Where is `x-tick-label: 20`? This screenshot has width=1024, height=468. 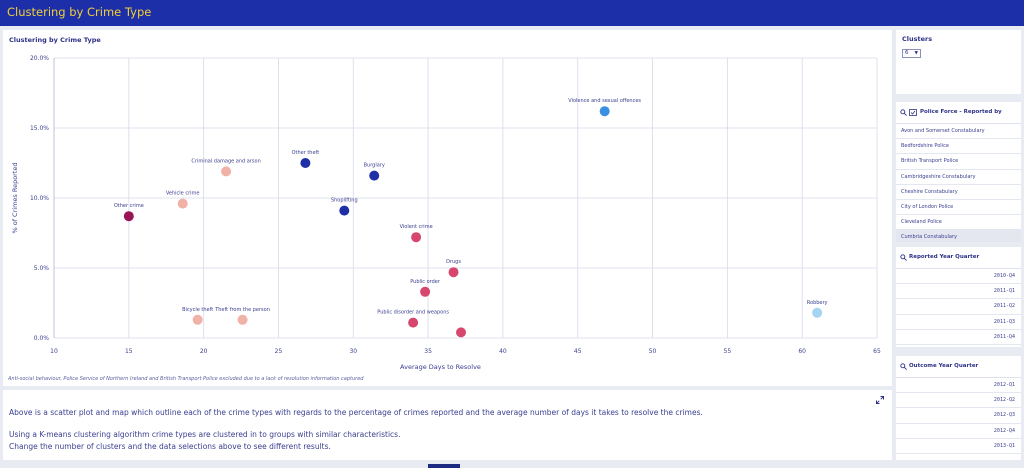
x-tick-label: 20 is located at coordinates (204, 351).